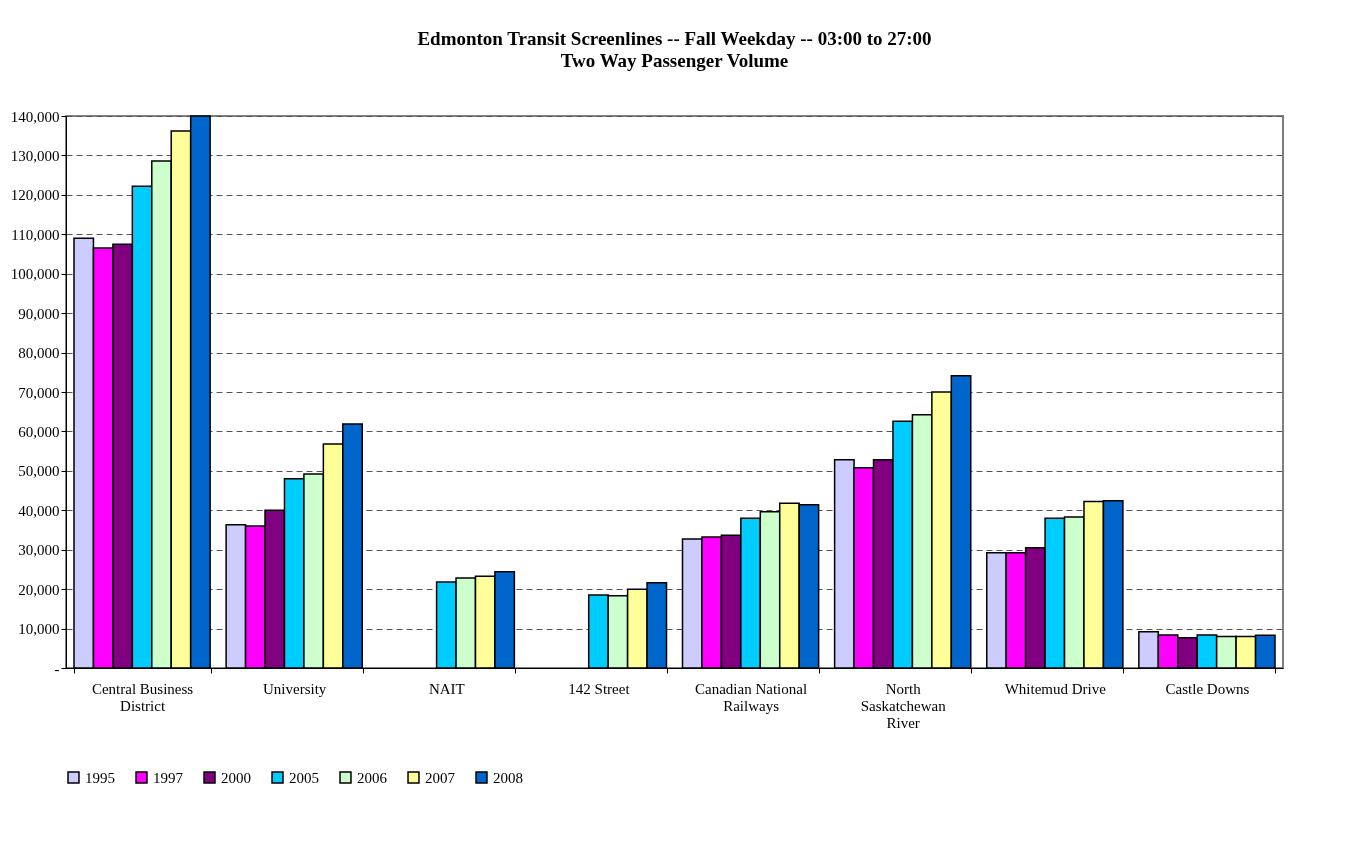  What do you see at coordinates (39, 353) in the screenshot?
I see `y-tick-label: 80,000` at bounding box center [39, 353].